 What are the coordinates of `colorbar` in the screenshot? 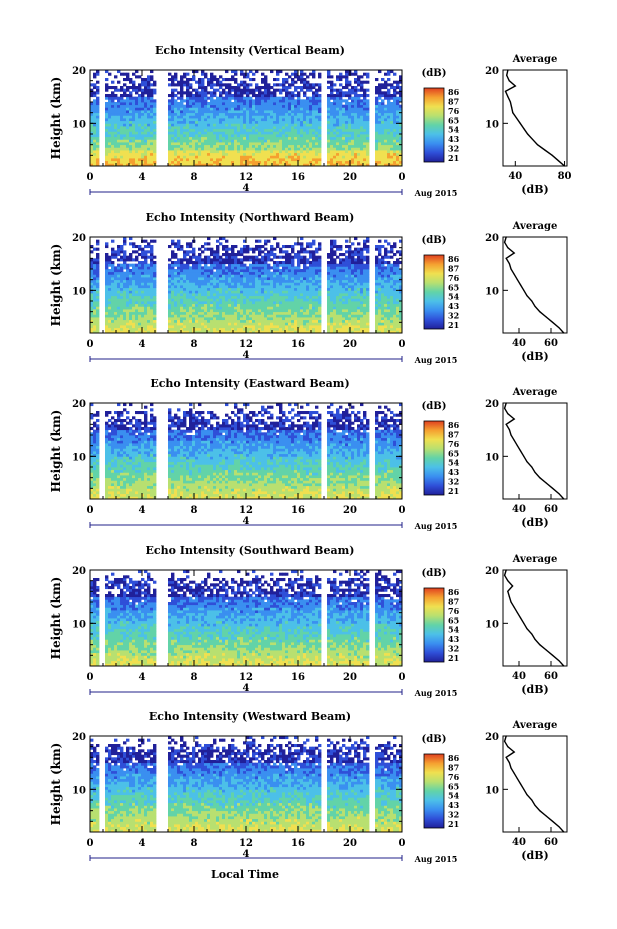 It's located at (434, 791).